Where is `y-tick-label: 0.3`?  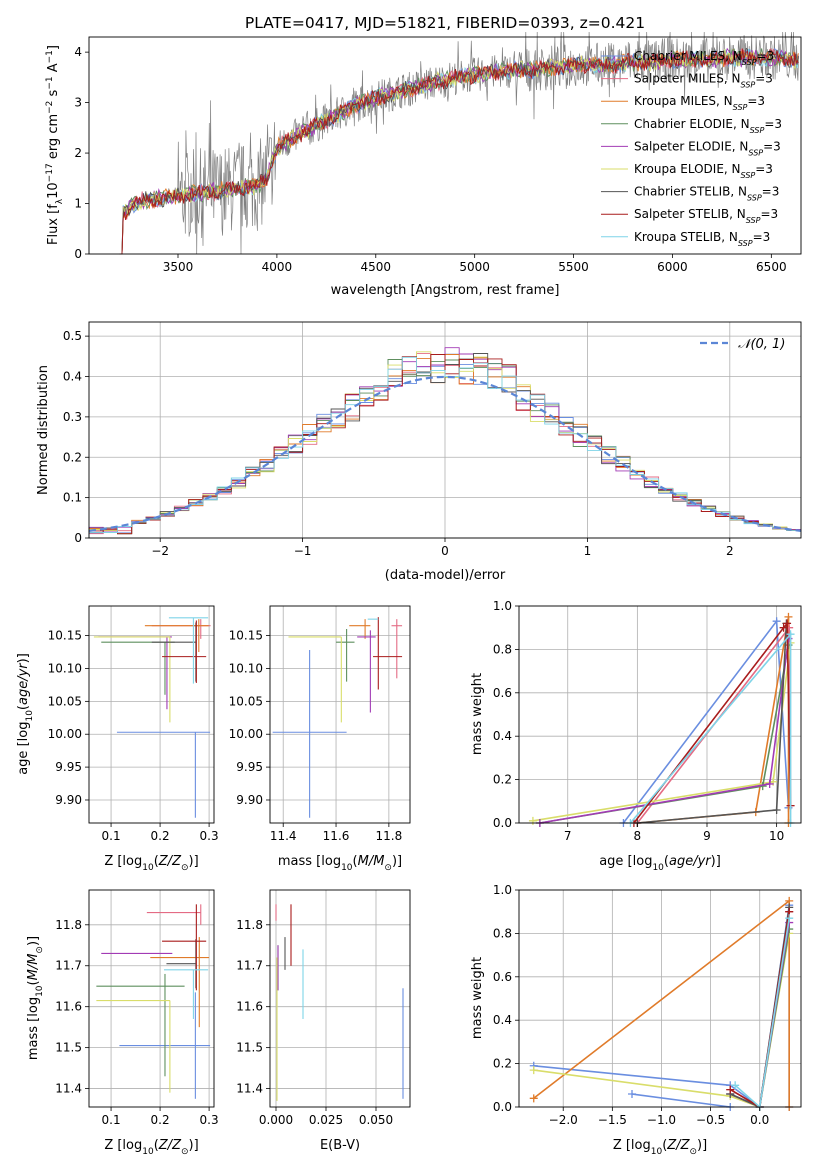 y-tick-label: 0.3 is located at coordinates (72, 417).